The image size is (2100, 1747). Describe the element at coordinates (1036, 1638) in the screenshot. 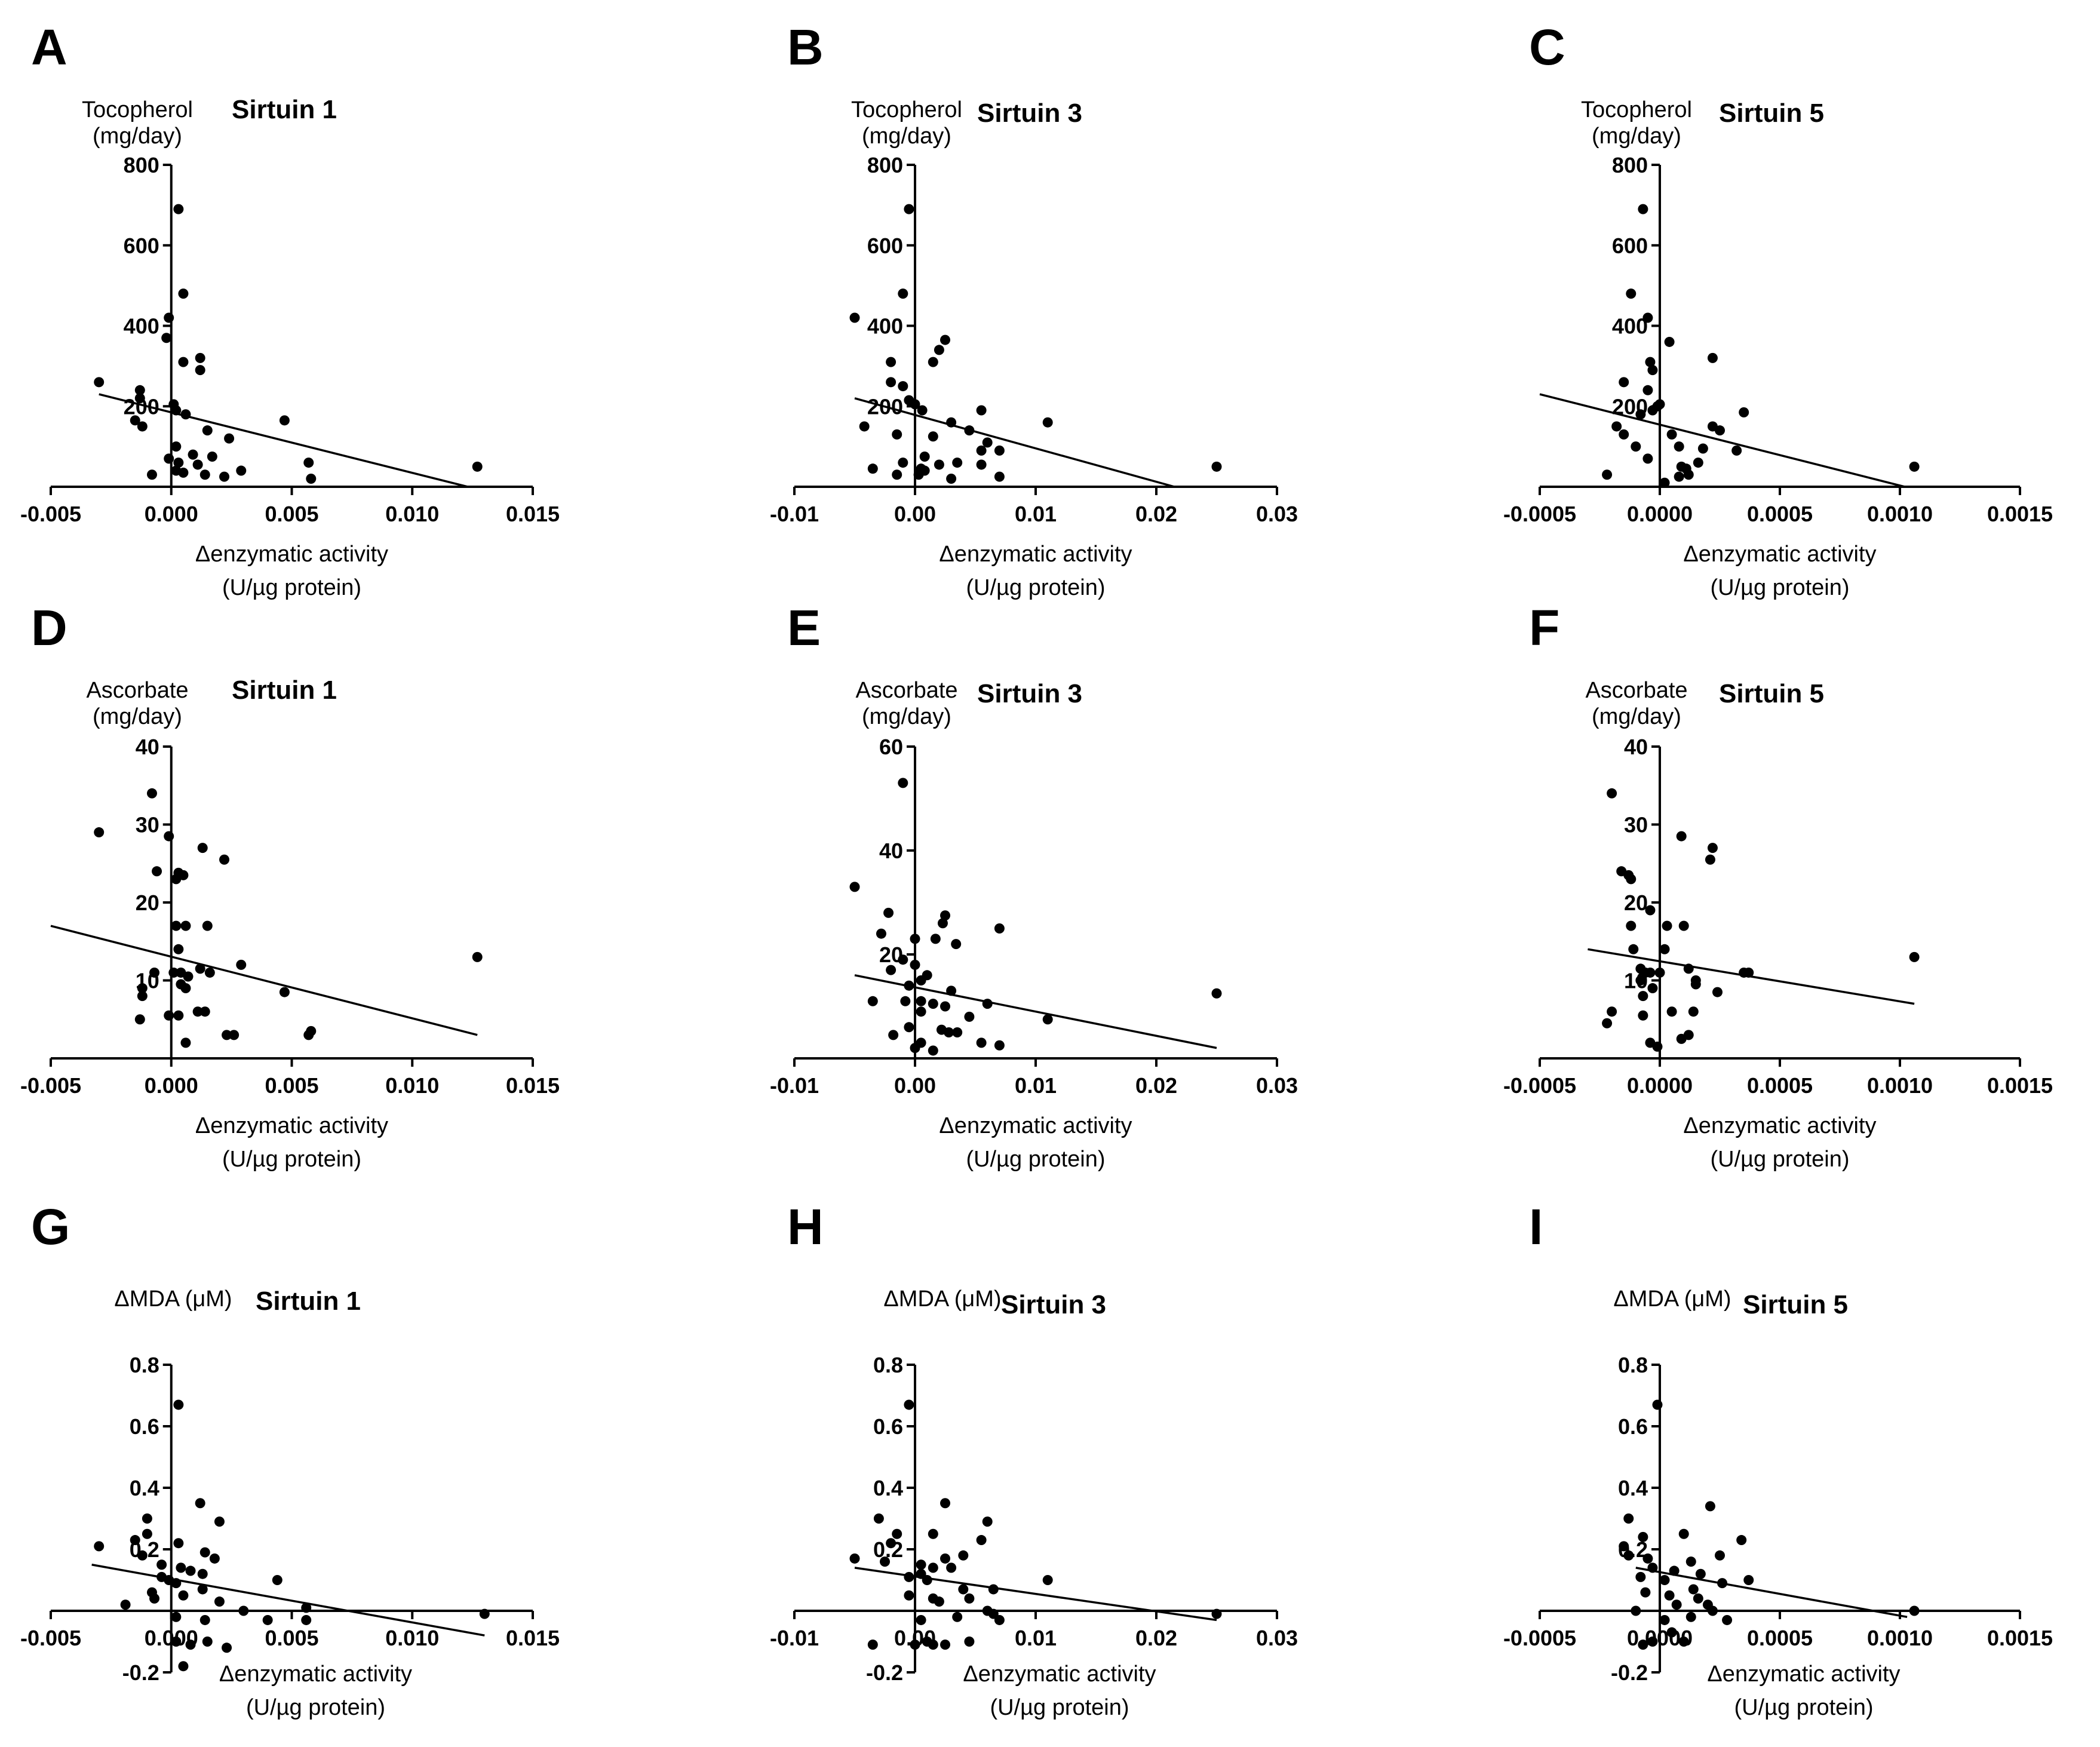

I see `x-tick-label: 0.01` at that location.